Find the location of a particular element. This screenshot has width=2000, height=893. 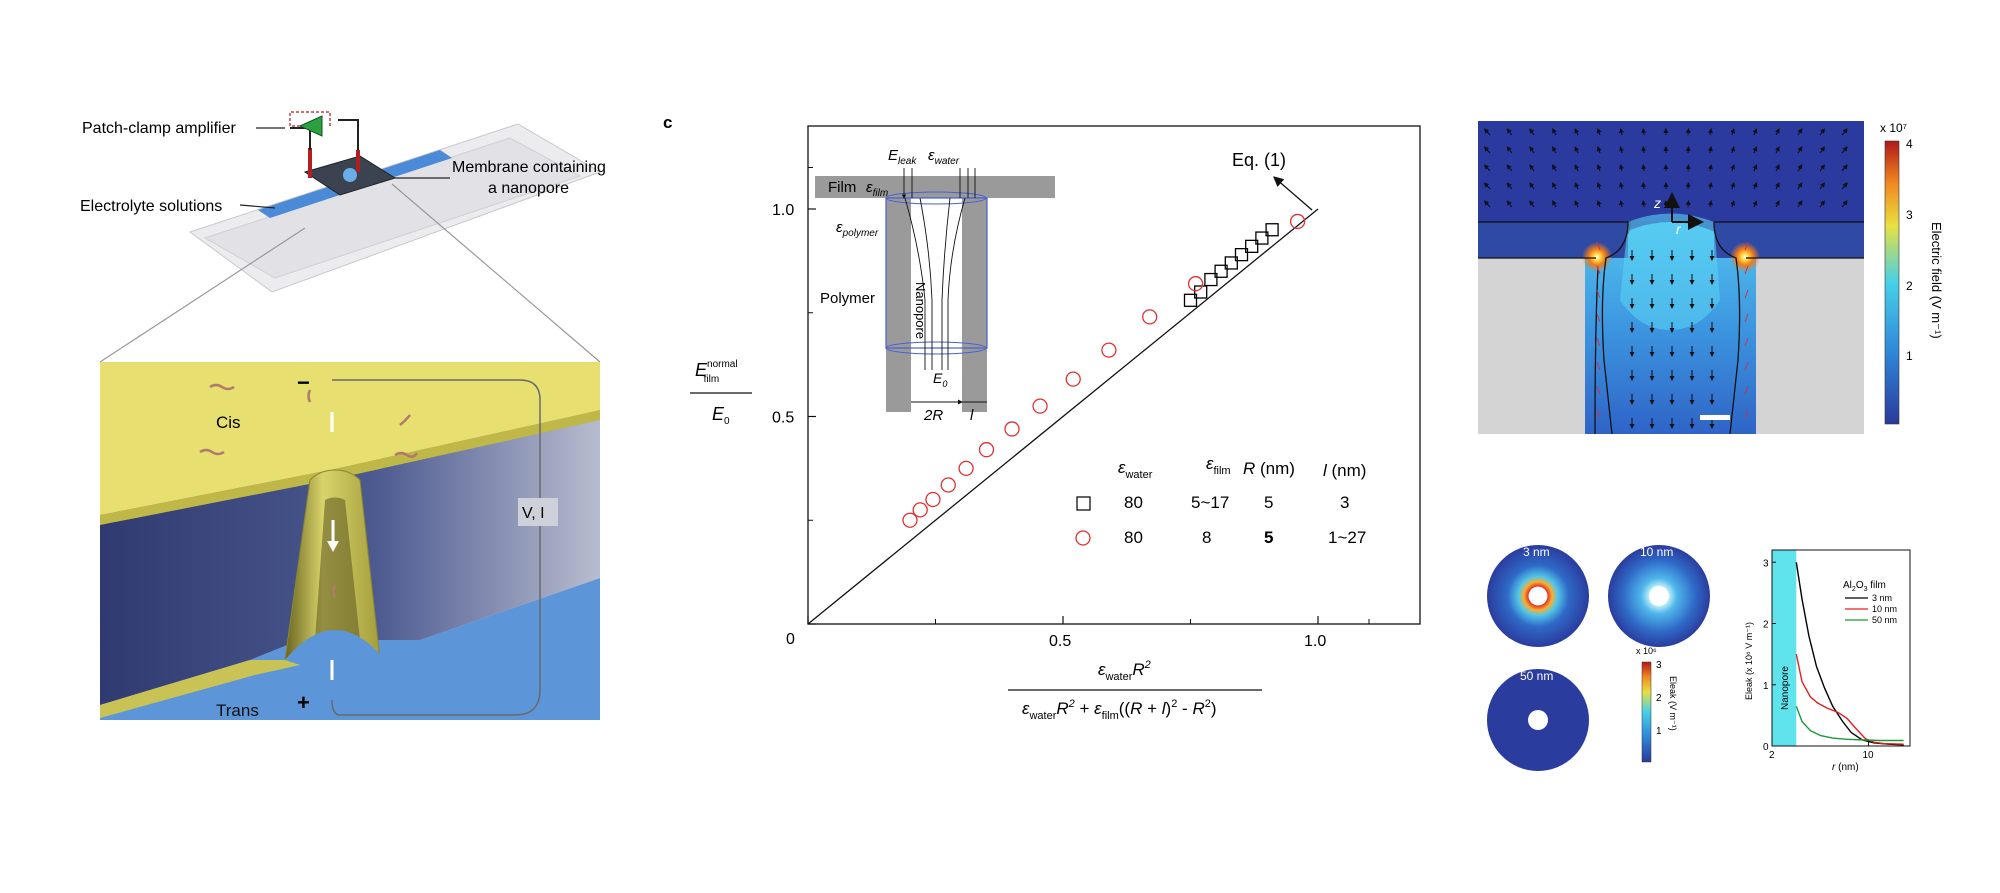

axis-ticks is located at coordinates (1088, 396).